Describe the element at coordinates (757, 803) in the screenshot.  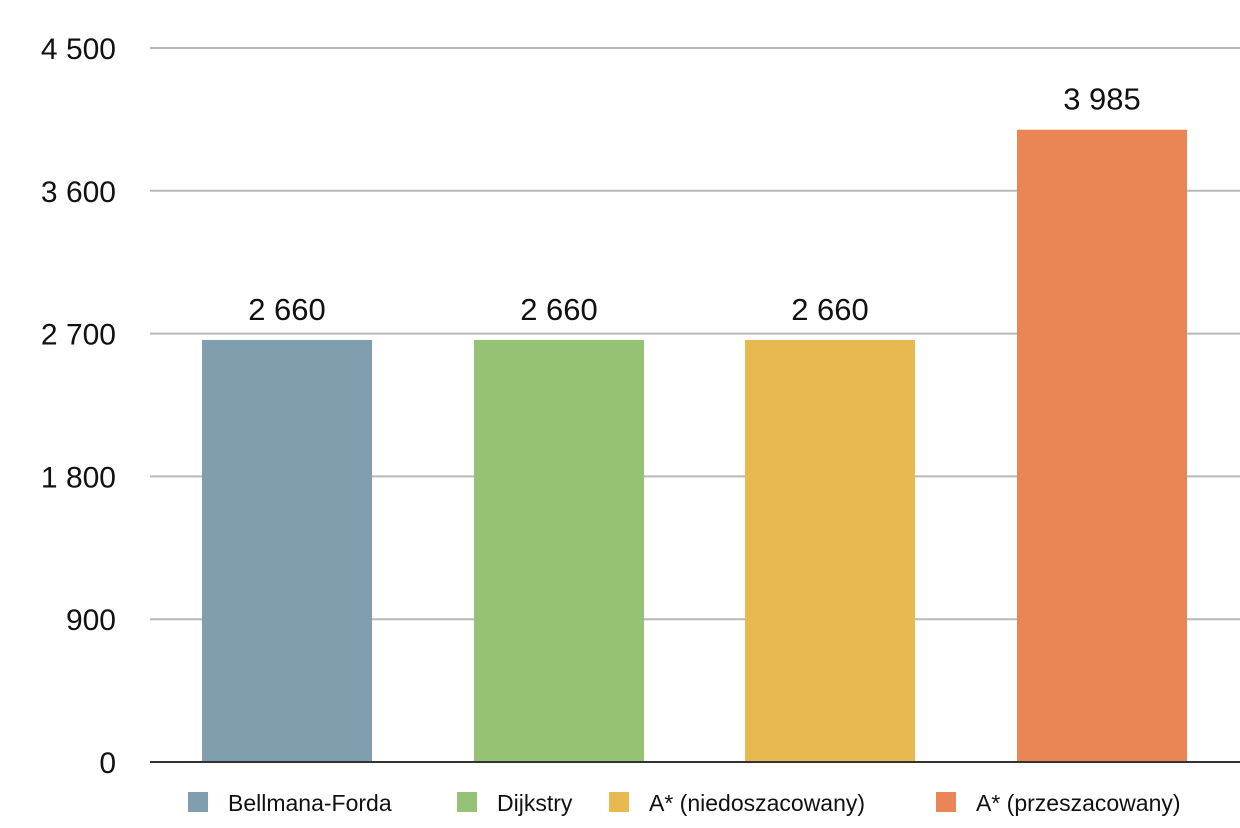
I see `legend-label: A* (niedoszacowany)` at that location.